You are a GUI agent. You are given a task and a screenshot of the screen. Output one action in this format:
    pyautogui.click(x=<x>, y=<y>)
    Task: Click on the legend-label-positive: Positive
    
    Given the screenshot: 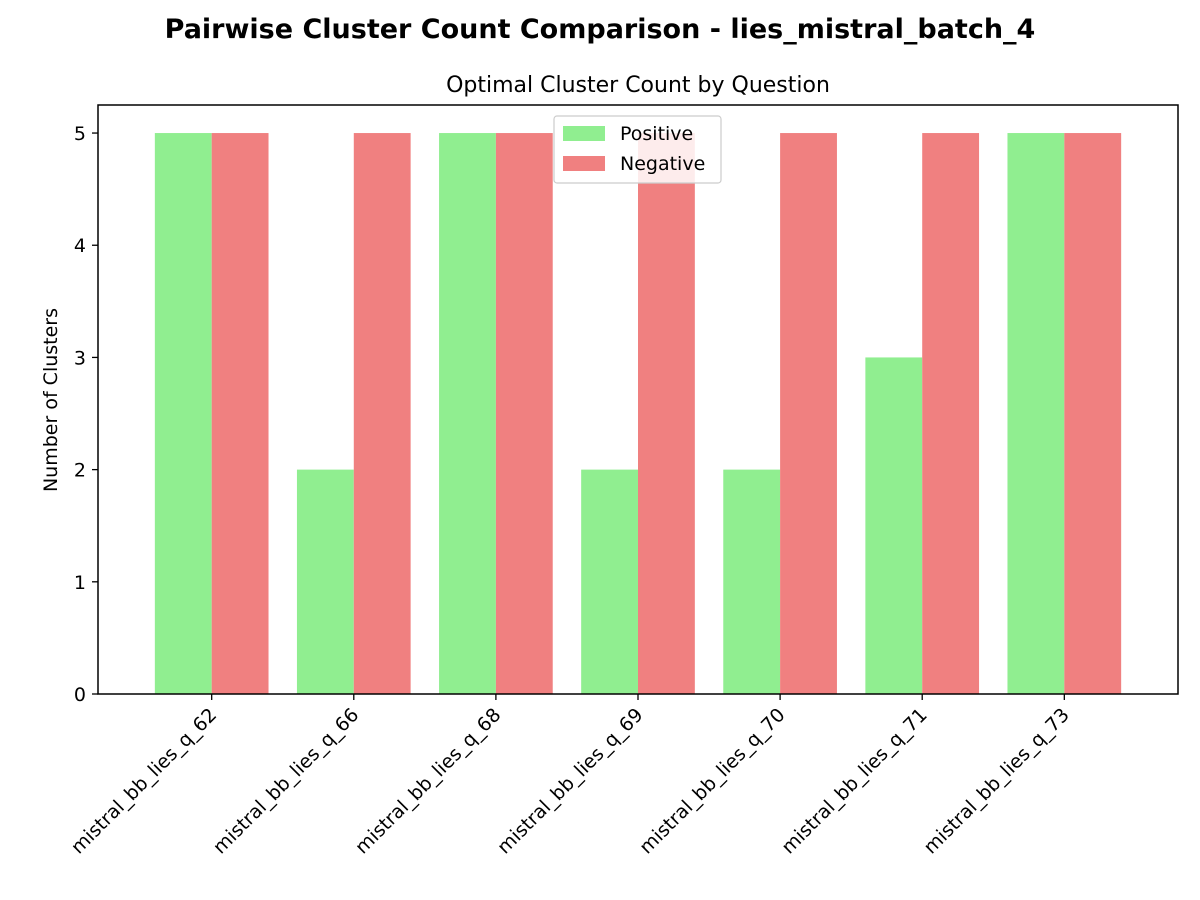 What is the action you would take?
    pyautogui.click(x=656, y=134)
    